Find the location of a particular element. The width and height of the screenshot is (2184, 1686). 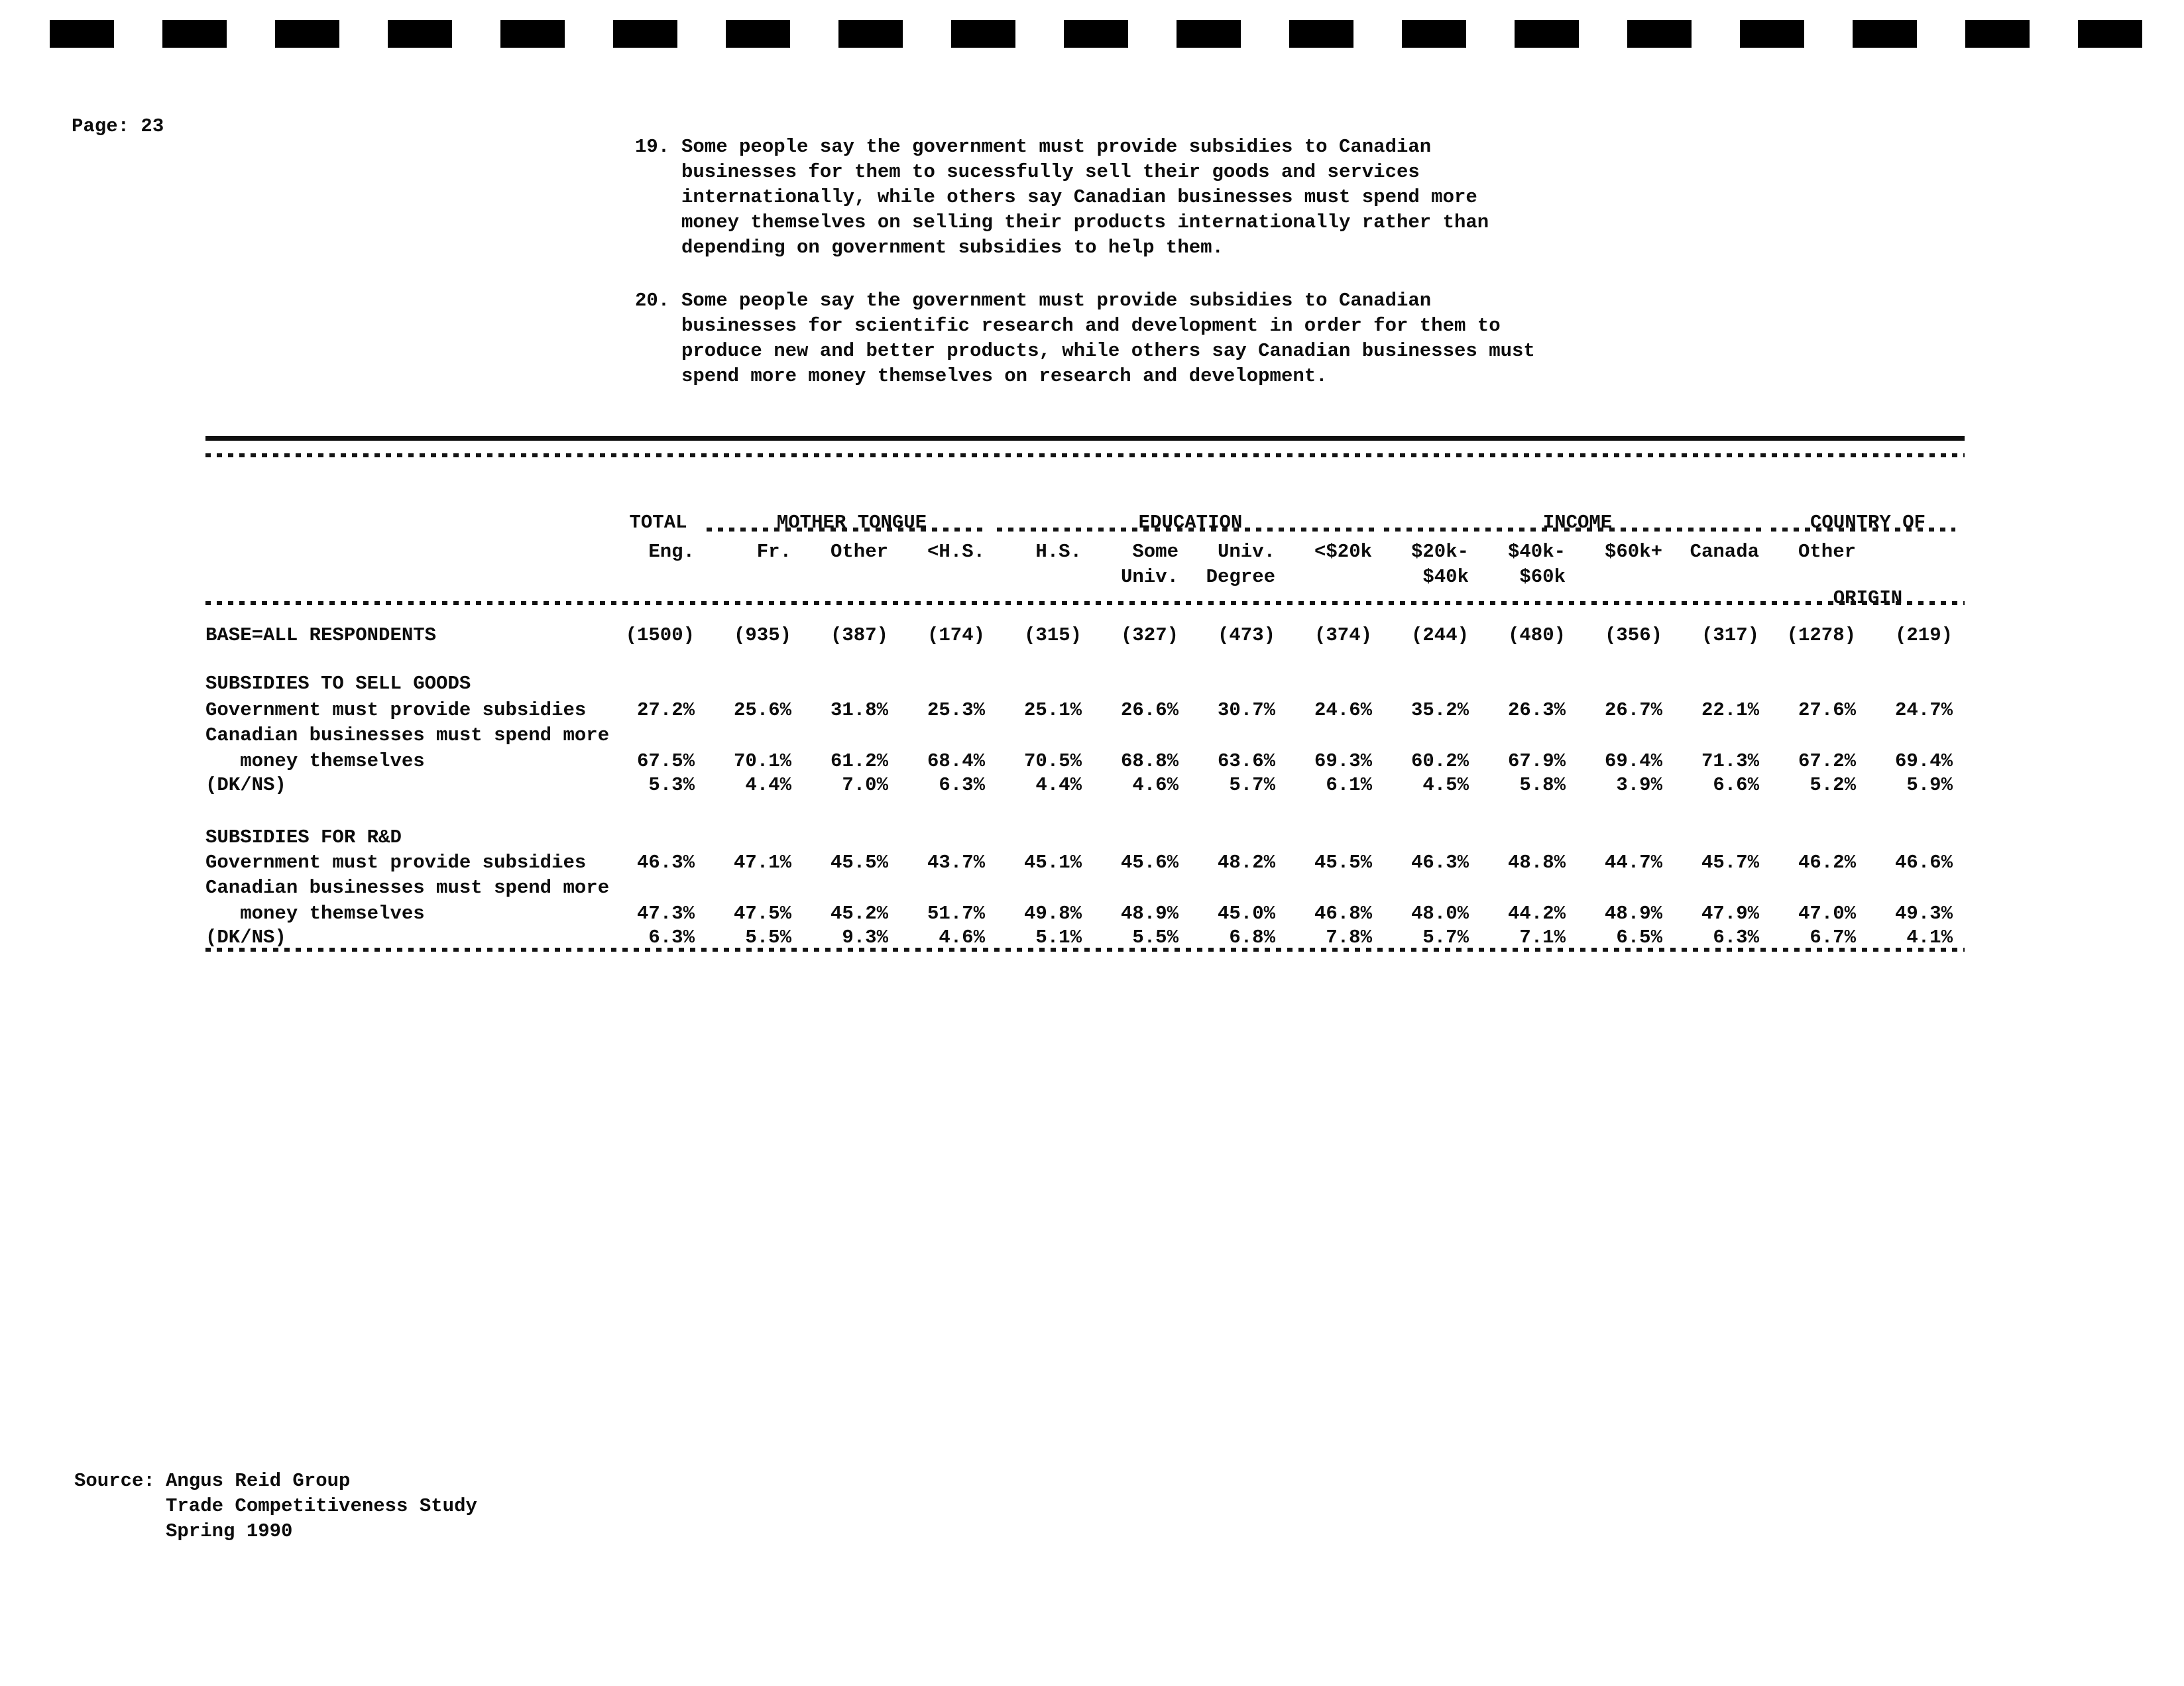

table-cell: 71.3% is located at coordinates (1730, 761).